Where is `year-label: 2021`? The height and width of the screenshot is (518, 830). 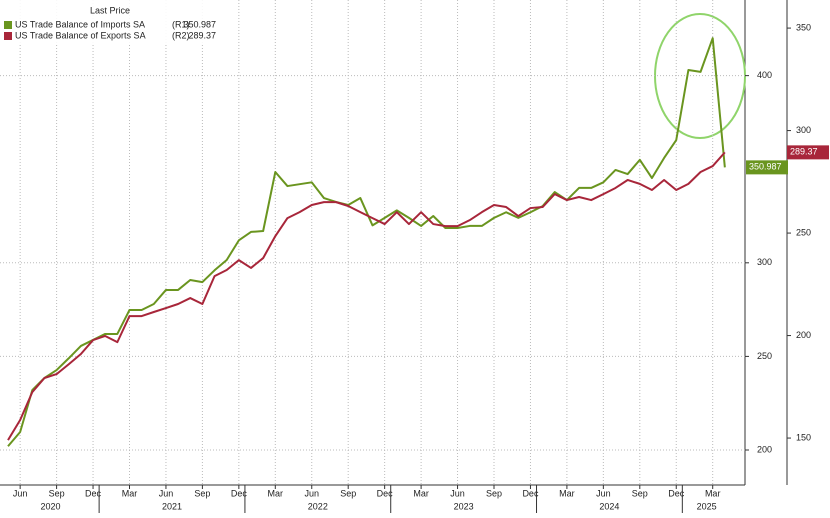 year-label: 2021 is located at coordinates (172, 506).